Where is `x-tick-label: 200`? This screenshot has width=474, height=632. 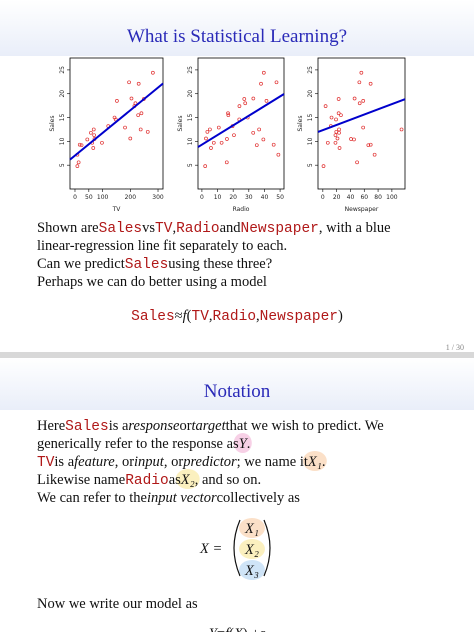 x-tick-label: 200 is located at coordinates (131, 197).